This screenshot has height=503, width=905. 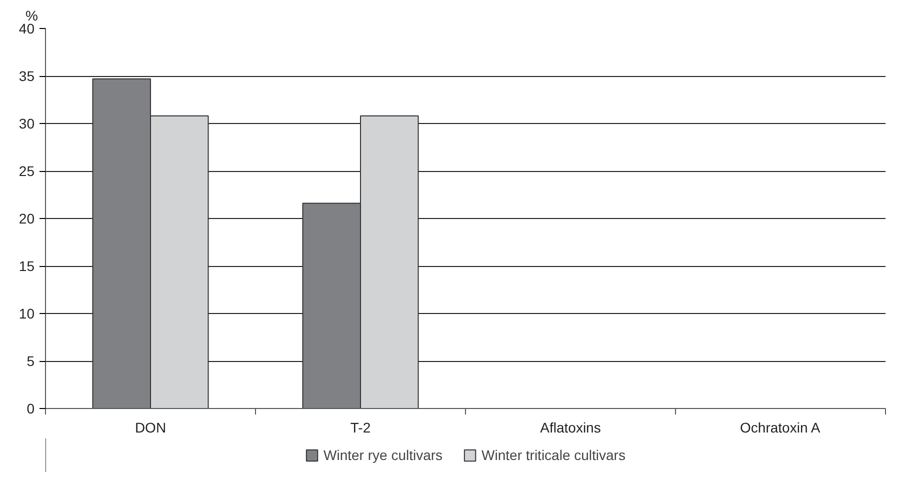 What do you see at coordinates (26, 266) in the screenshot?
I see `y-tick-label: 15` at bounding box center [26, 266].